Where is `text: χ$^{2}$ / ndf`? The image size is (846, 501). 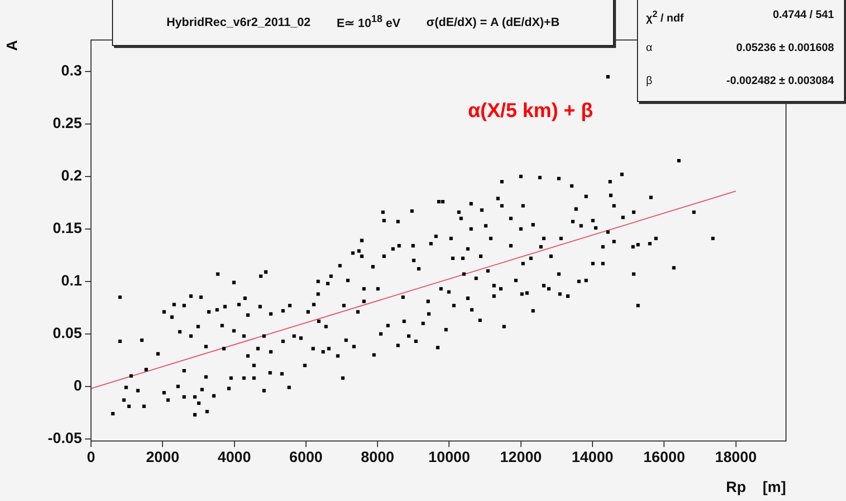
text: χ$^{2}$ / ndf is located at coordinates (665, 17).